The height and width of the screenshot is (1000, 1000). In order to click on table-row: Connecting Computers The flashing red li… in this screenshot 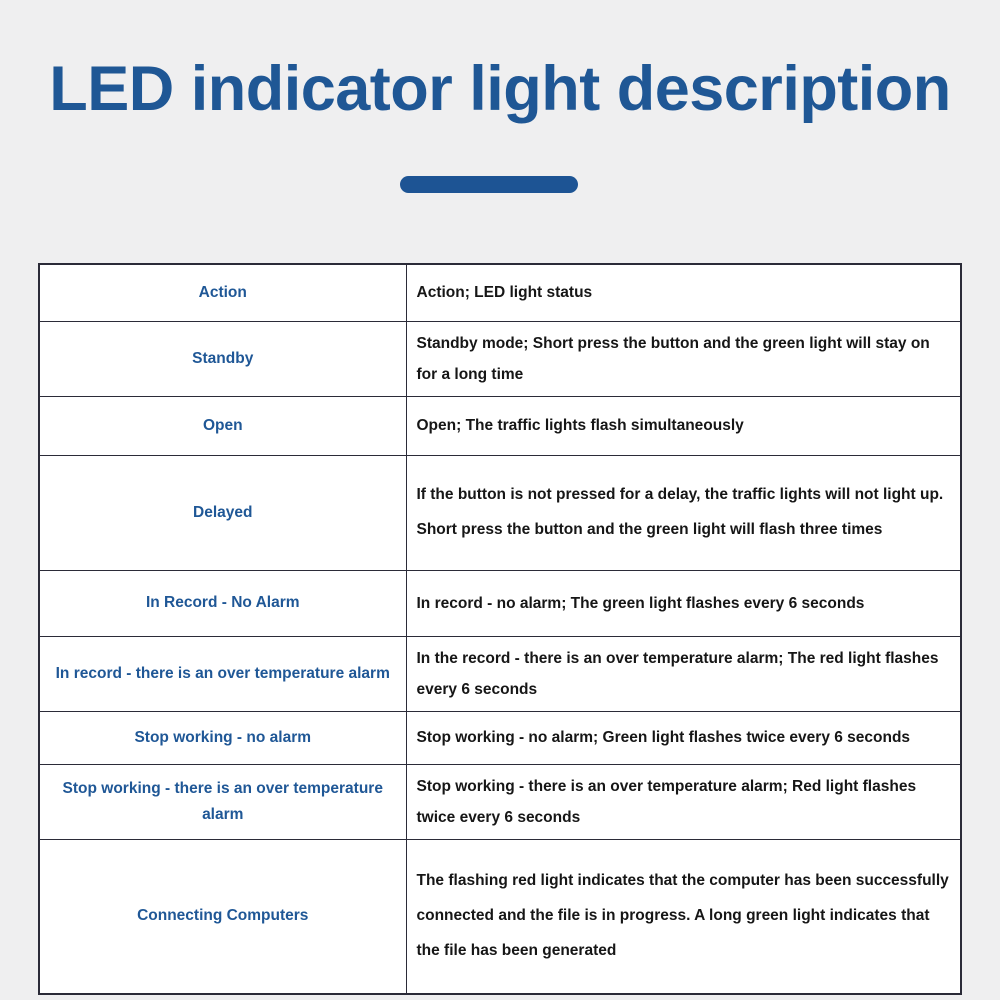, I will do `click(500, 916)`.